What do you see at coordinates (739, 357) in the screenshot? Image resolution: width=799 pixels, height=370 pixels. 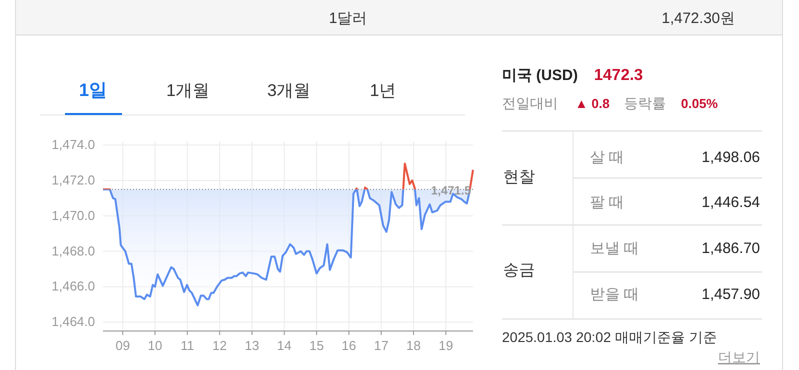 I see `text: 더보기` at bounding box center [739, 357].